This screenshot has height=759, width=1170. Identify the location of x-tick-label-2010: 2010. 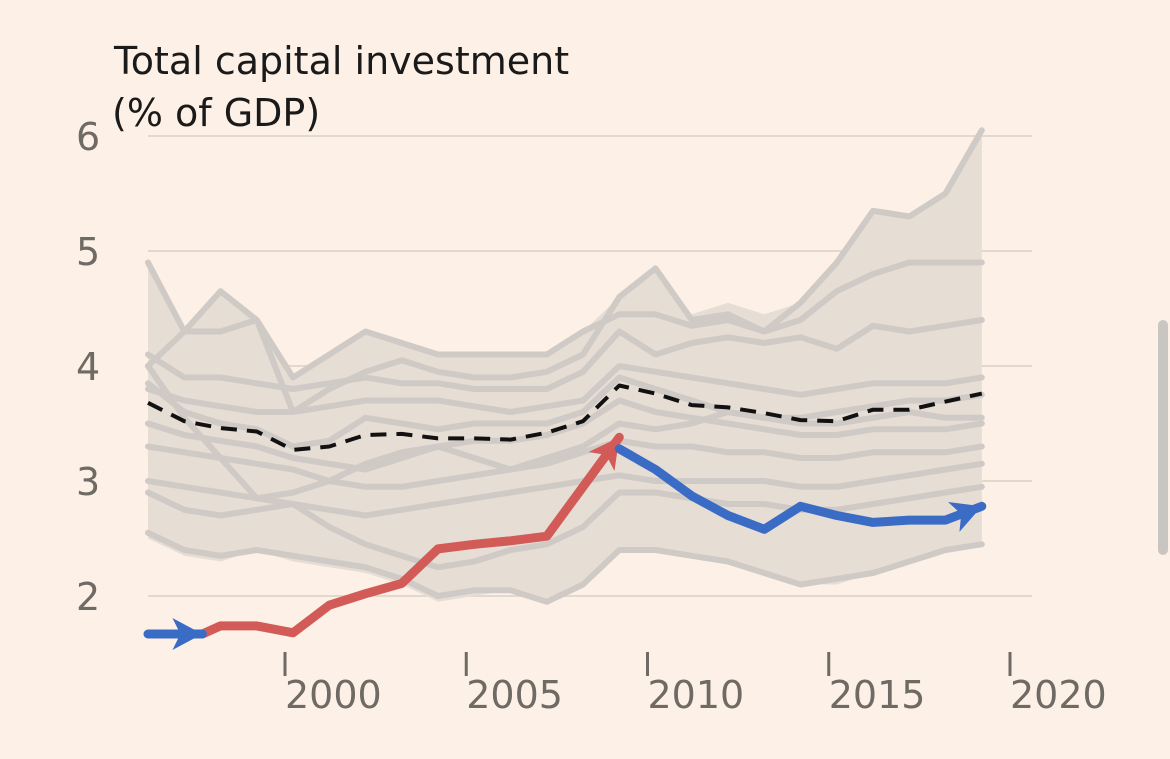
(696, 695).